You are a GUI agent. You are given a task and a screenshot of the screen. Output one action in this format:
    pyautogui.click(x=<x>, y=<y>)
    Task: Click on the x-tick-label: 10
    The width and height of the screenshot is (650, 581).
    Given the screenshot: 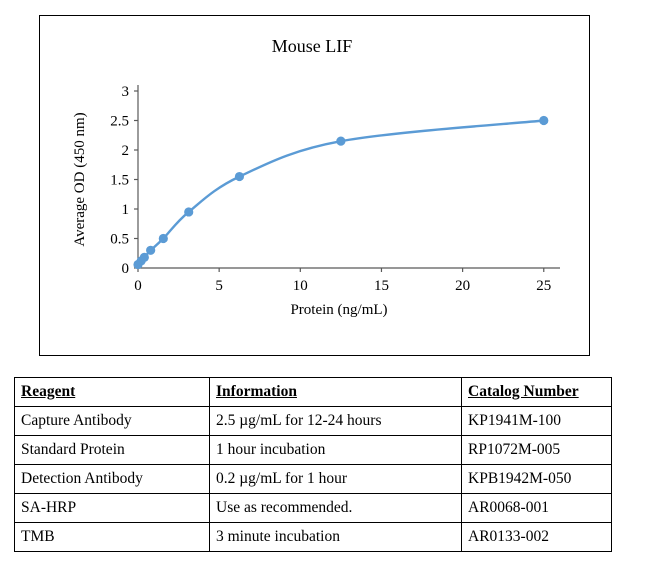 What is the action you would take?
    pyautogui.click(x=300, y=286)
    